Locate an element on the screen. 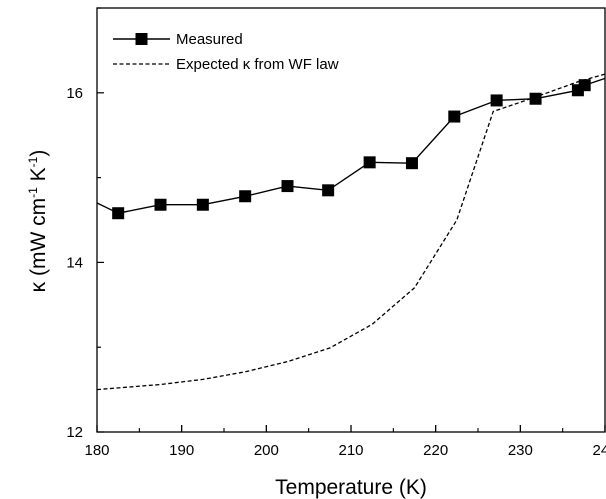  x-tick-label: 200 is located at coordinates (266, 450).